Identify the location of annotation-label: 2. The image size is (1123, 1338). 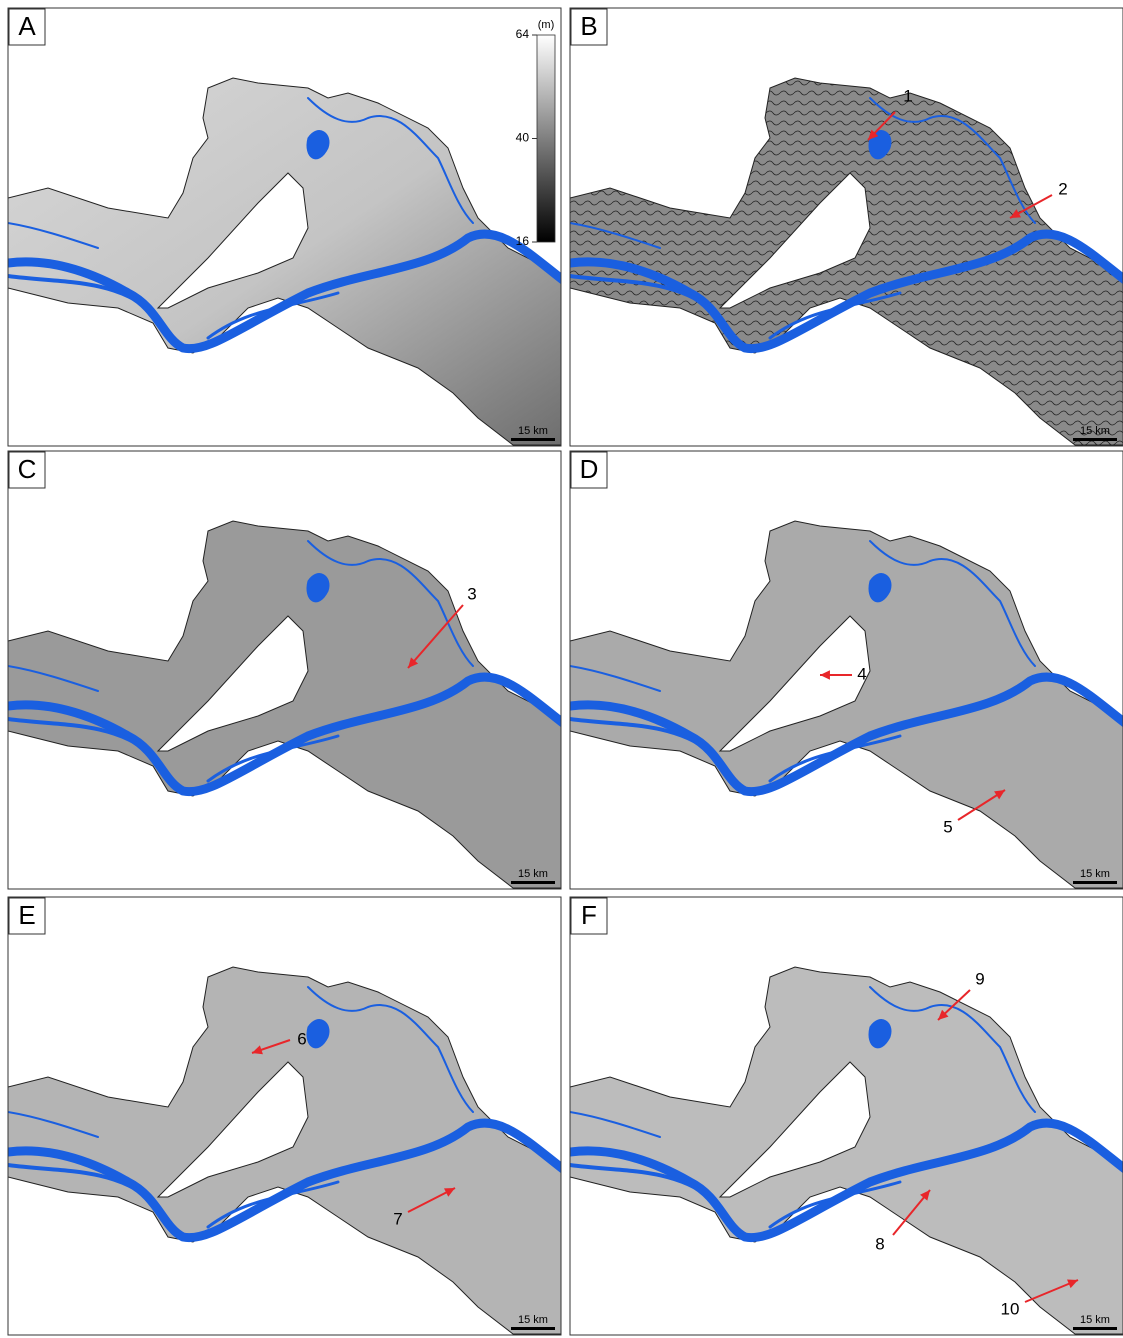
(1062, 188).